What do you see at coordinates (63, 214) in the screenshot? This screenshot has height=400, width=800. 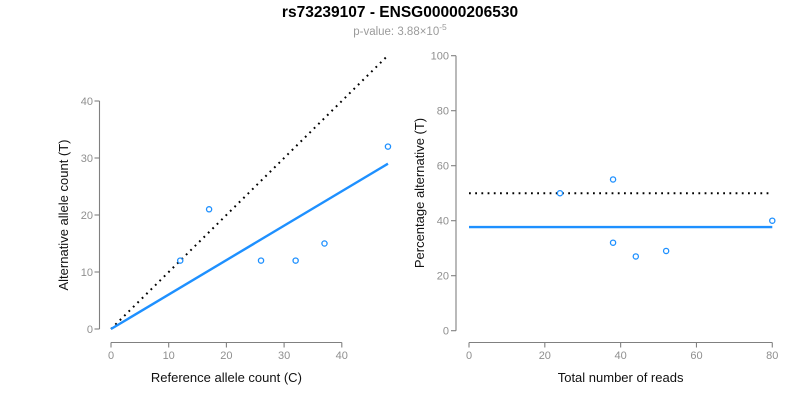 I see `left-y-axis-label: Alternative allele count (T)` at bounding box center [63, 214].